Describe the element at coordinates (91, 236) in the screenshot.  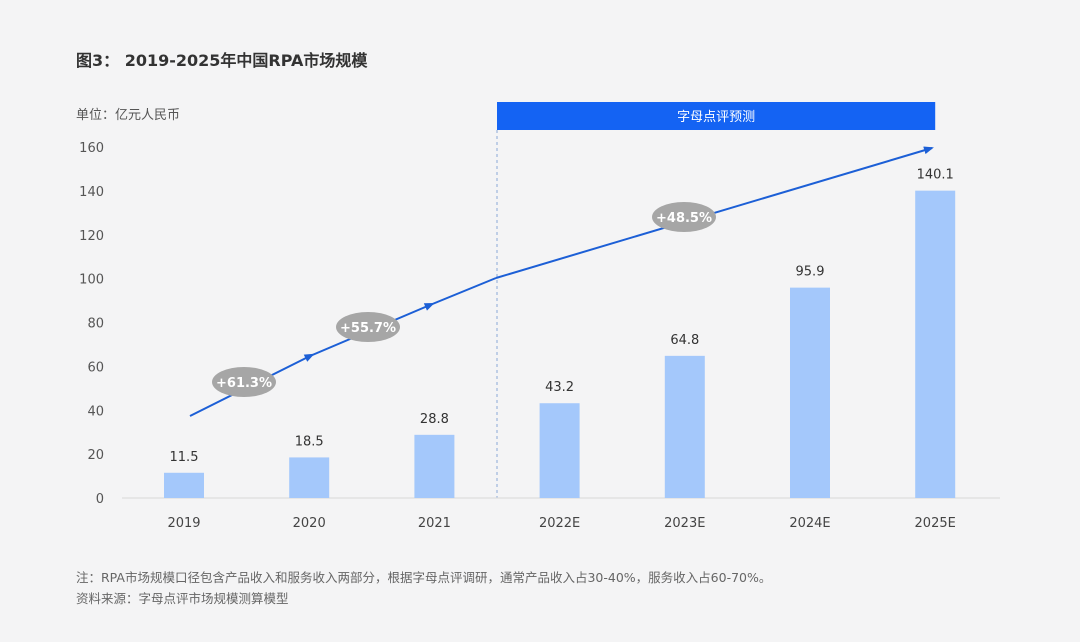
I see `y-tick-label: 120` at that location.